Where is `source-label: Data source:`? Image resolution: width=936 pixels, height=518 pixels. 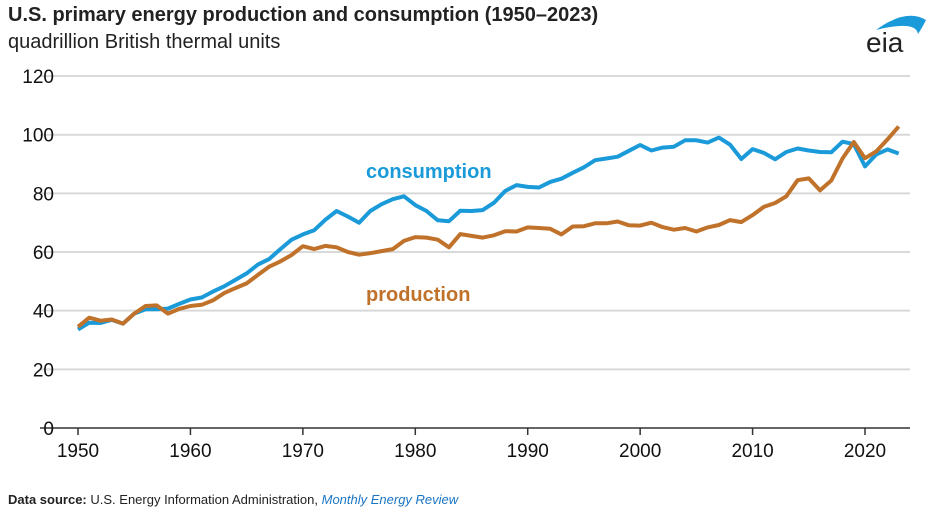 source-label: Data source: is located at coordinates (47, 499).